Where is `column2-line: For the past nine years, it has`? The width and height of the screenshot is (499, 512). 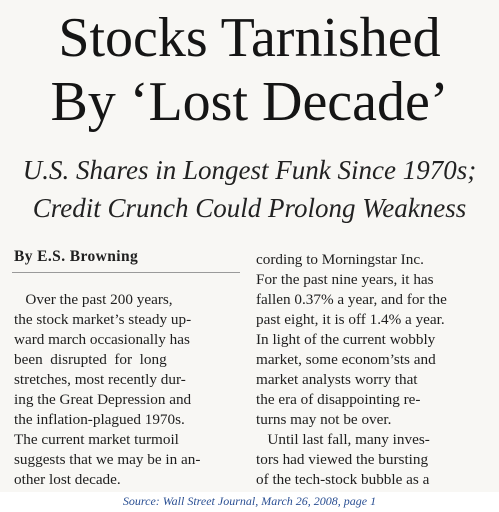
column2-line: For the past nine years, it has is located at coordinates (345, 279).